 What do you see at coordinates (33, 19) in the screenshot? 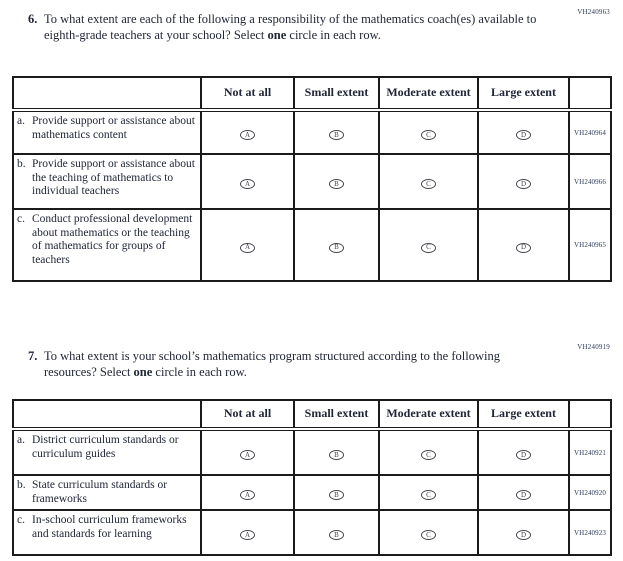
I see `question-6-number: 6.` at bounding box center [33, 19].